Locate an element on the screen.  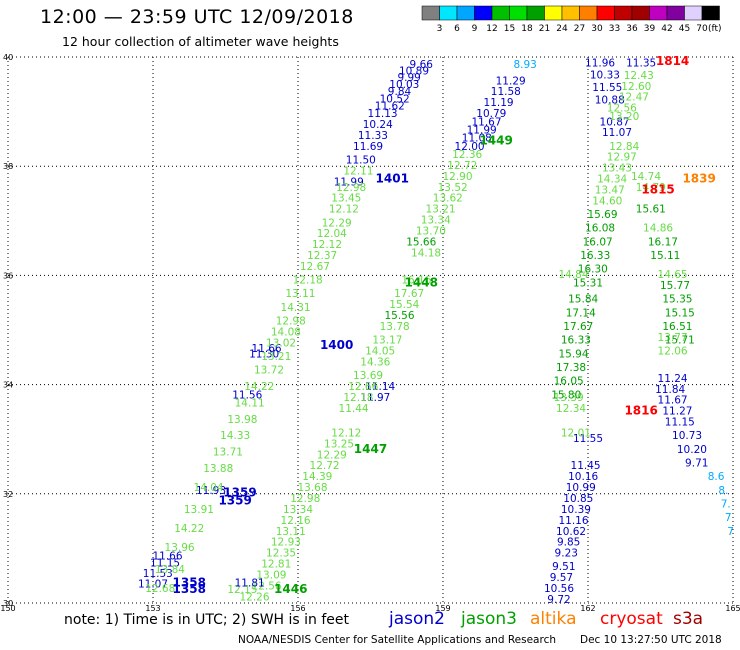
wave-height-label: 10.62 is located at coordinates (571, 532).